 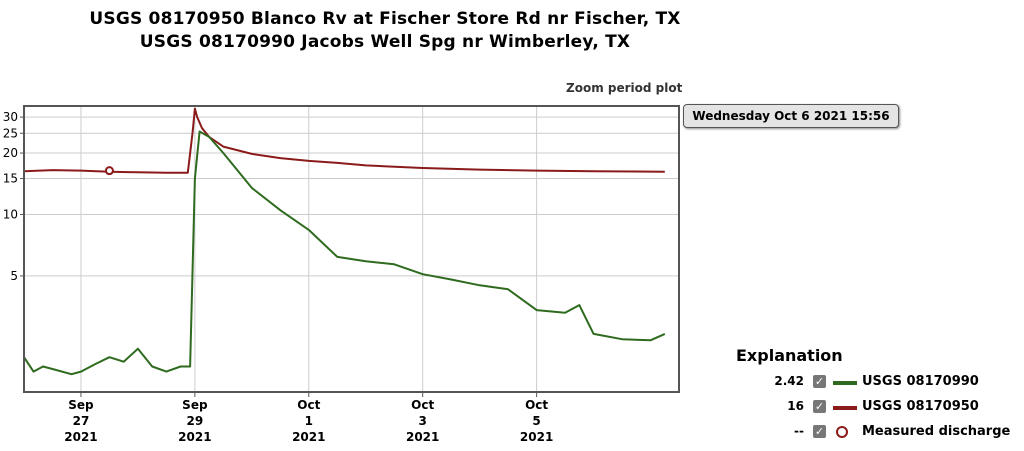 I want to click on y-tick-label: 5, so click(x=14, y=276).